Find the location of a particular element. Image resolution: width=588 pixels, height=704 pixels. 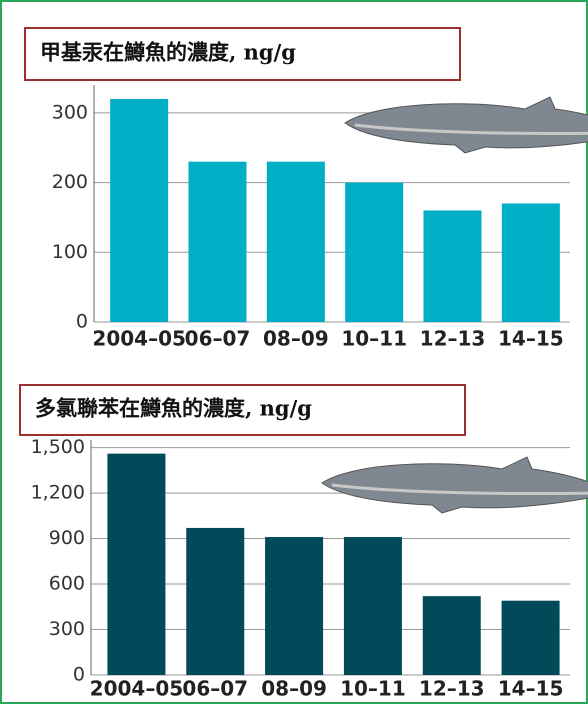

chart-title: 甲基汞在鱒魚的濃度, ng/g is located at coordinates (168, 52).